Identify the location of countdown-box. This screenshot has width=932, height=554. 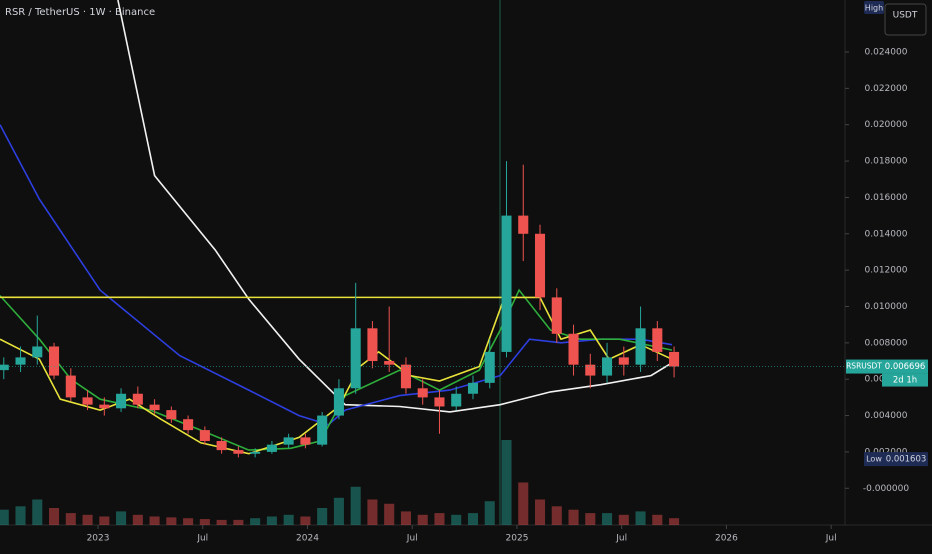
(905, 380).